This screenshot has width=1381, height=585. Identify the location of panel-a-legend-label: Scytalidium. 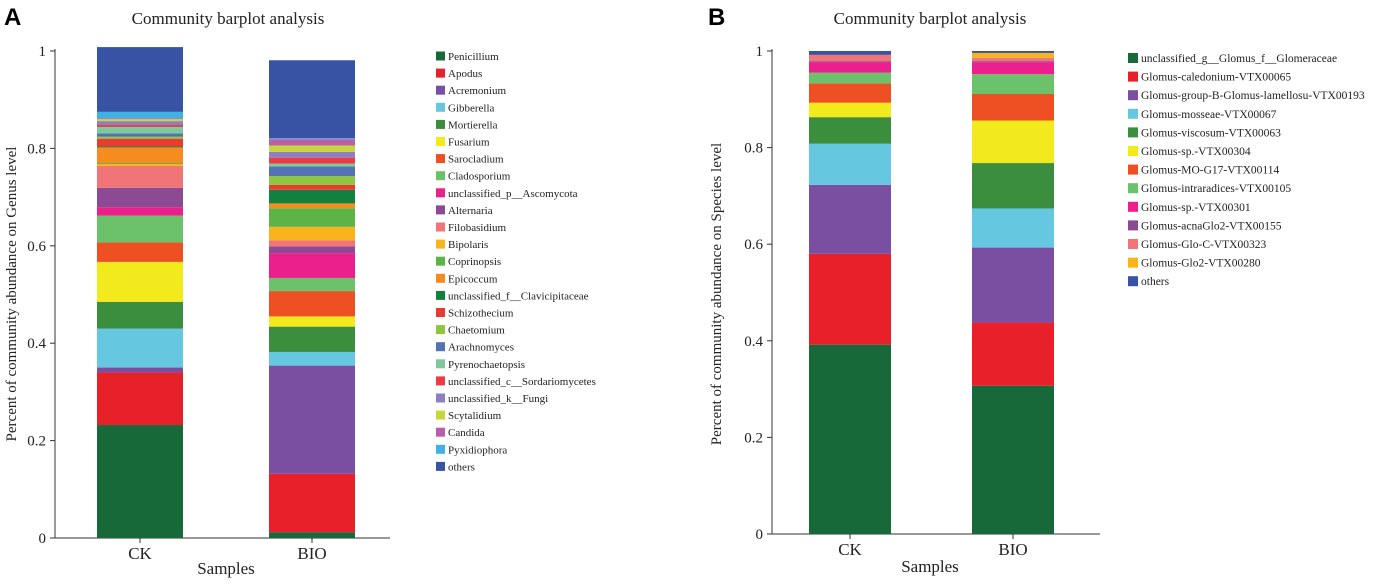
(475, 416).